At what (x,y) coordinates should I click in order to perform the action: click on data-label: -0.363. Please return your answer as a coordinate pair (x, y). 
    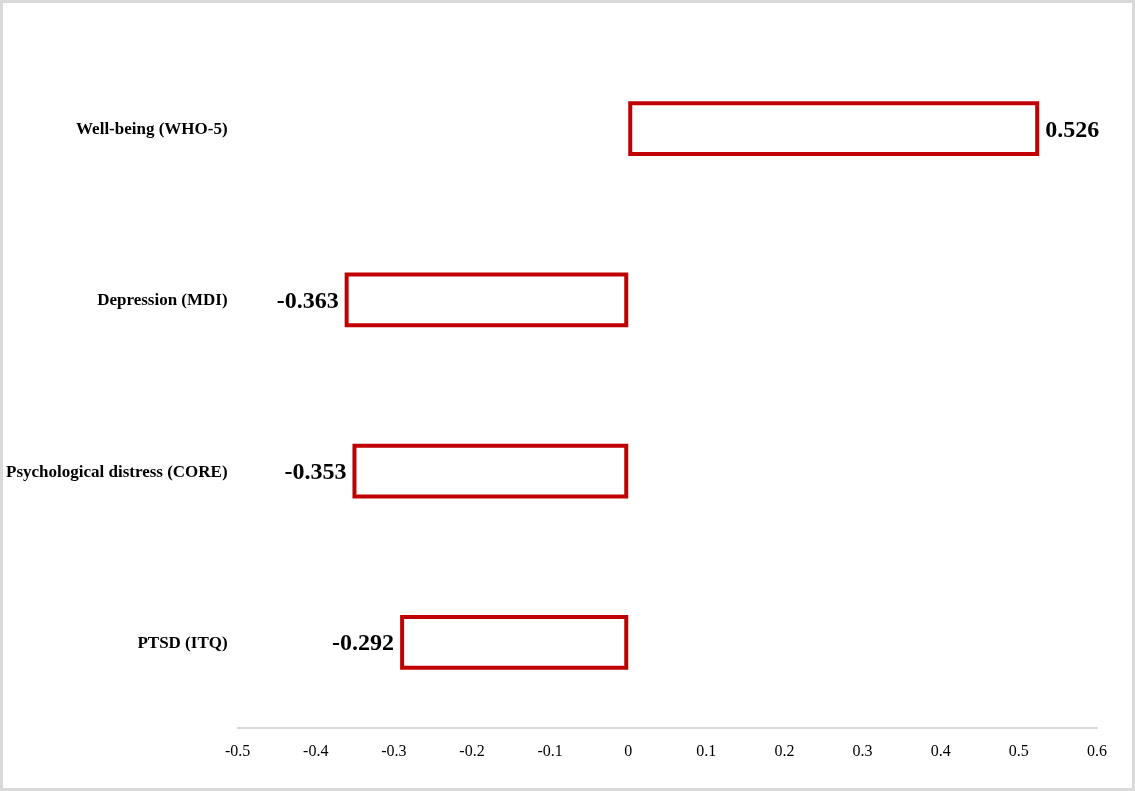
    Looking at the image, I should click on (307, 299).